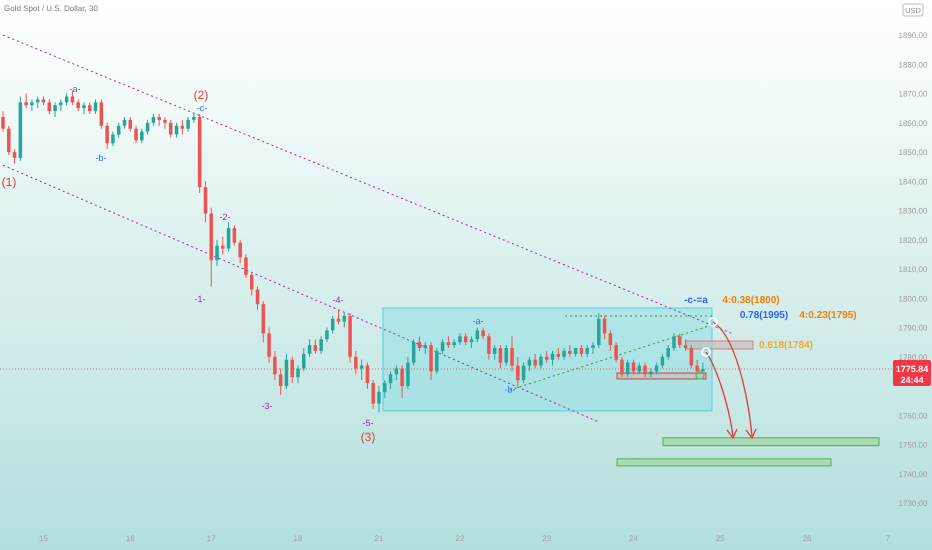  What do you see at coordinates (721, 538) in the screenshot?
I see `x-tick-label: 25` at bounding box center [721, 538].